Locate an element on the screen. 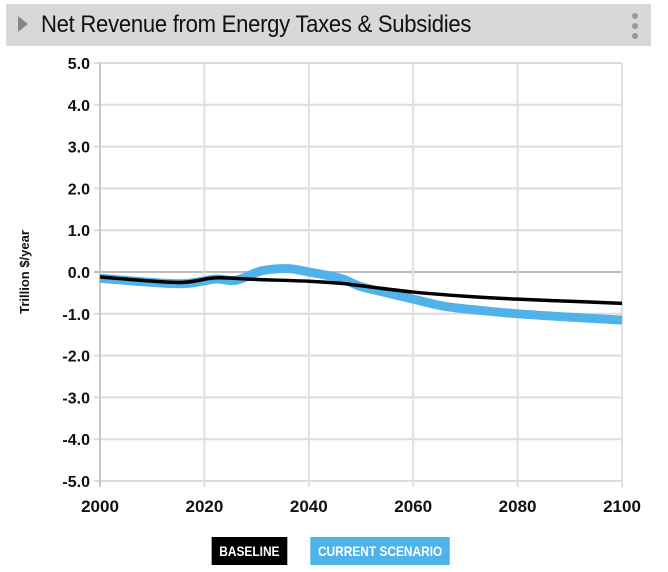 This screenshot has height=572, width=668. series-line-baseline is located at coordinates (361, 290).